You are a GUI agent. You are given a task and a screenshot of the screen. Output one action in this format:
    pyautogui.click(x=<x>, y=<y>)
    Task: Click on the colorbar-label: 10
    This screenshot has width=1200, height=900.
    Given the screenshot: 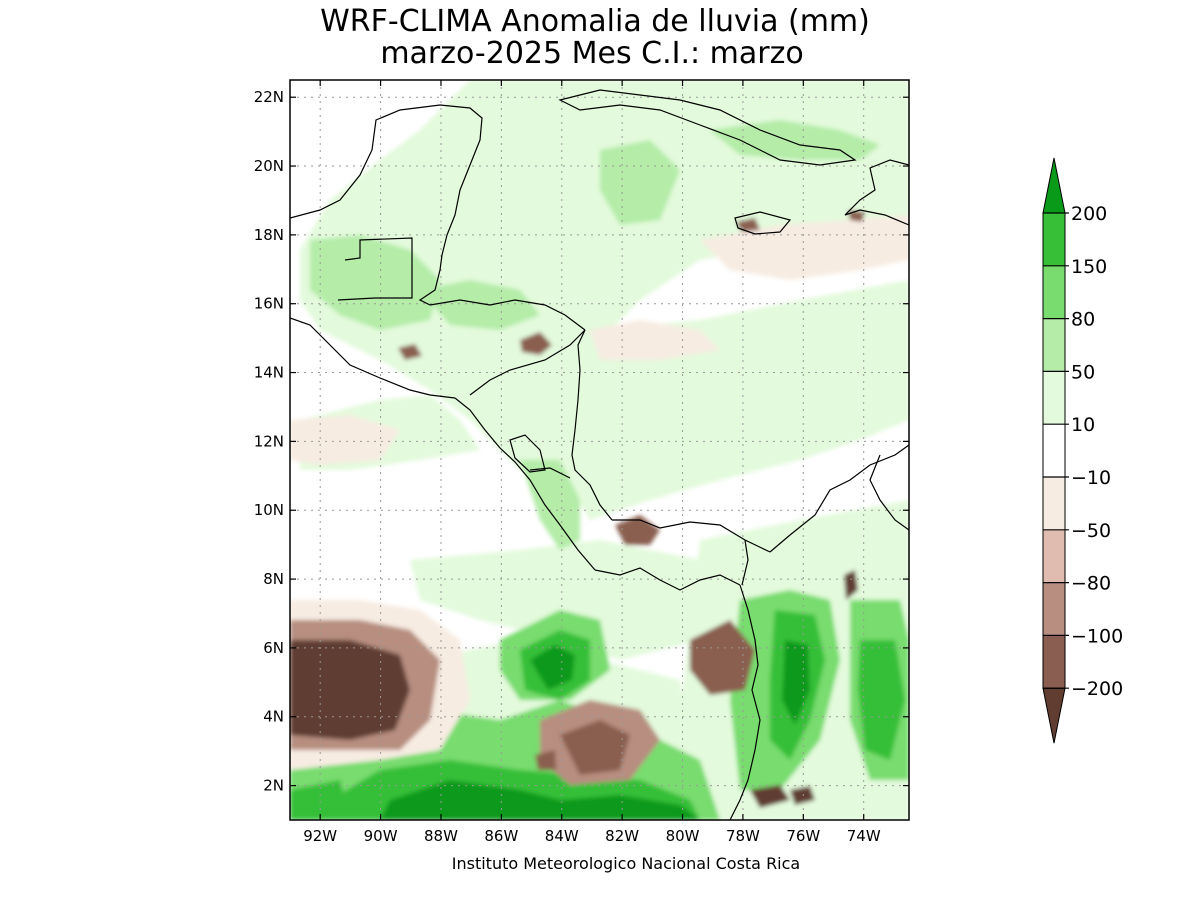 What is the action you would take?
    pyautogui.click(x=1083, y=425)
    